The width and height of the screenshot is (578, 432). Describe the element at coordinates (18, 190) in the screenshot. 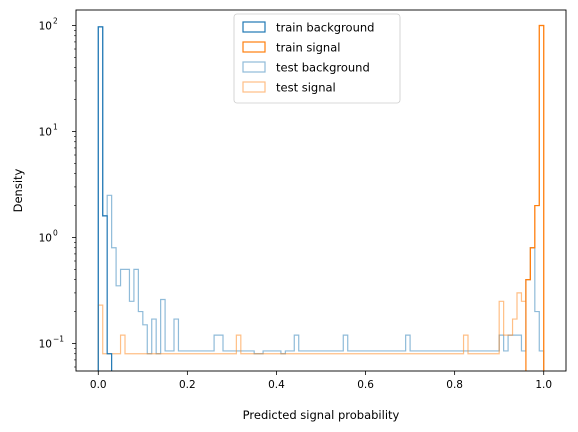

I see `y-axis-label: Density` at that location.